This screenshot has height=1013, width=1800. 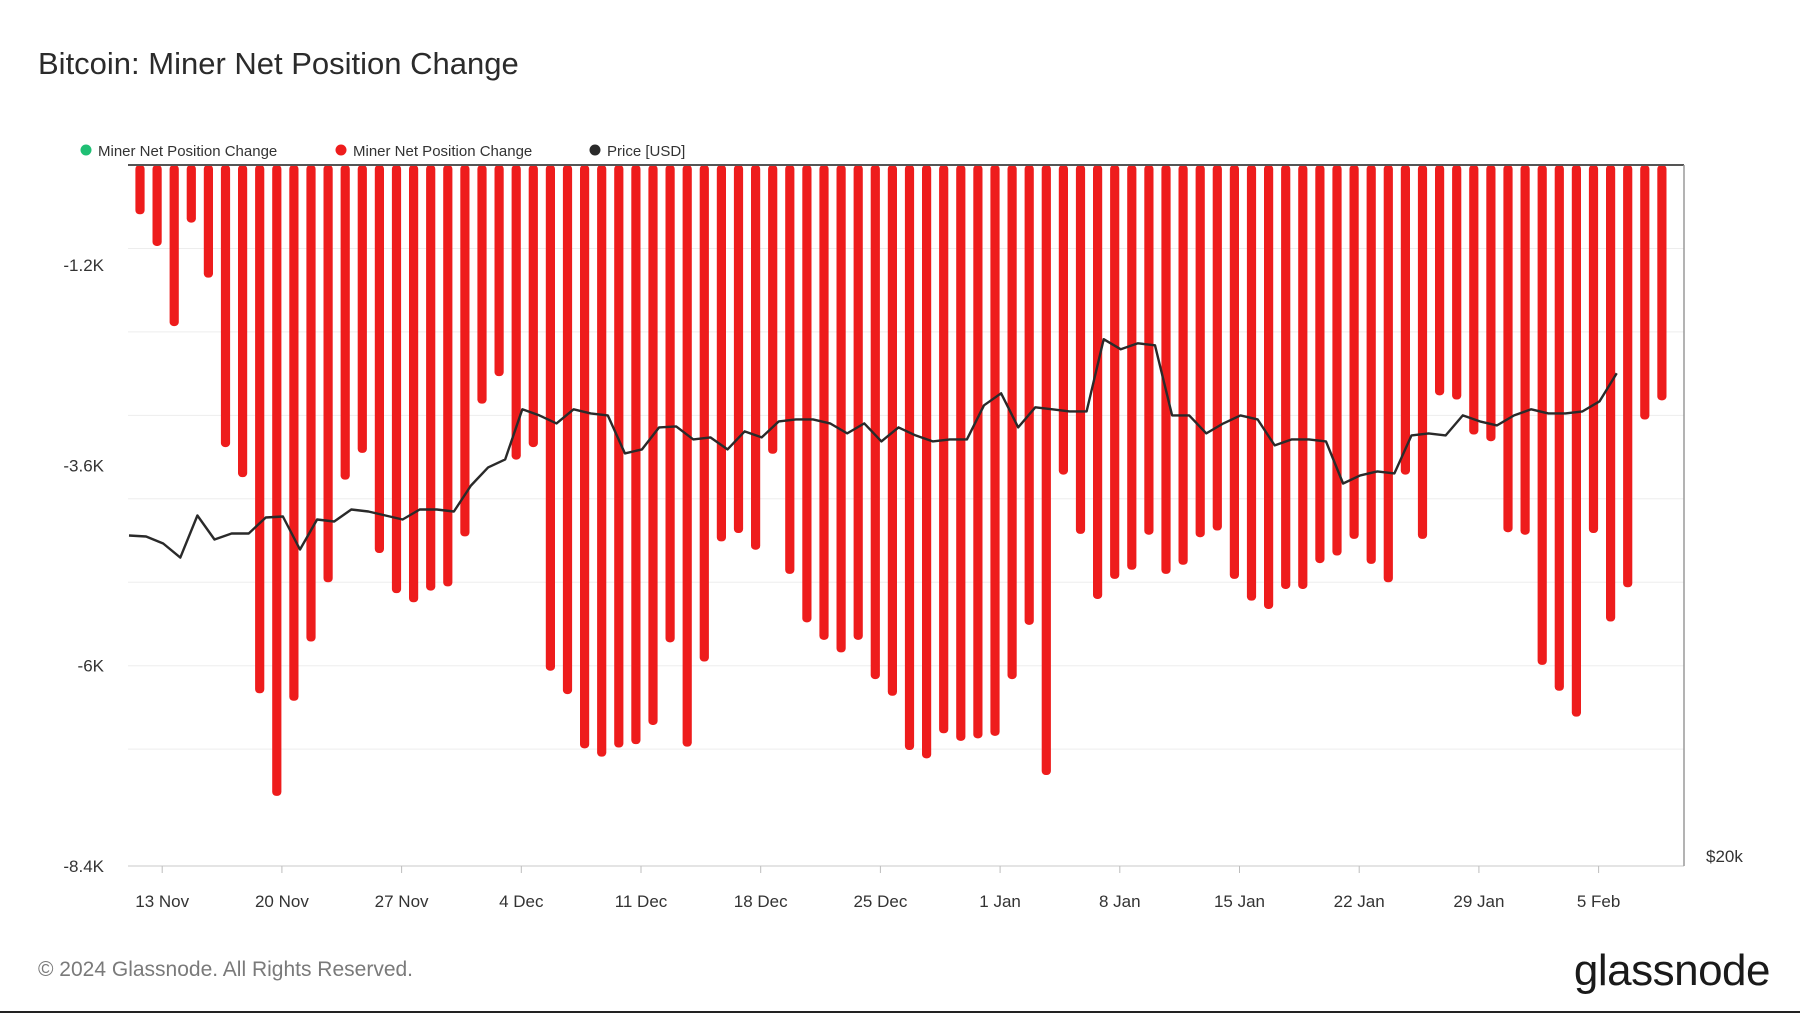 What do you see at coordinates (761, 901) in the screenshot?
I see `x-tick-label: 18 Dec` at bounding box center [761, 901].